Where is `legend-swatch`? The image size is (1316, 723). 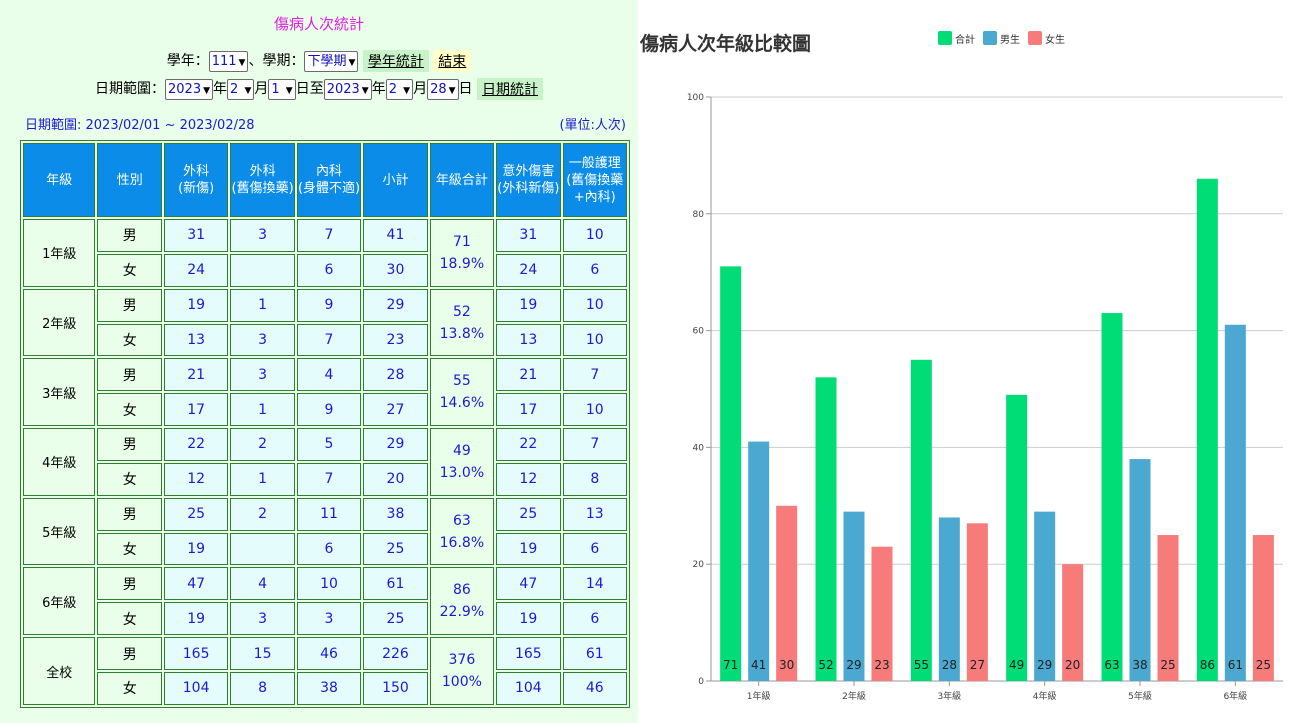
legend-swatch is located at coordinates (945, 38).